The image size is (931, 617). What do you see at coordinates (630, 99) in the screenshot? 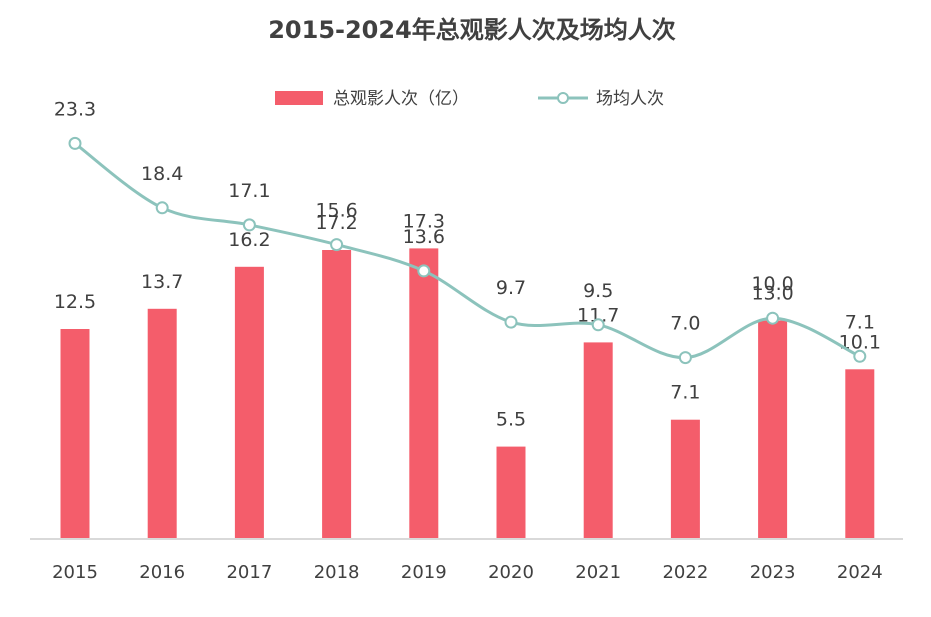
I see `legend-line-label: 场均人次` at bounding box center [630, 99].